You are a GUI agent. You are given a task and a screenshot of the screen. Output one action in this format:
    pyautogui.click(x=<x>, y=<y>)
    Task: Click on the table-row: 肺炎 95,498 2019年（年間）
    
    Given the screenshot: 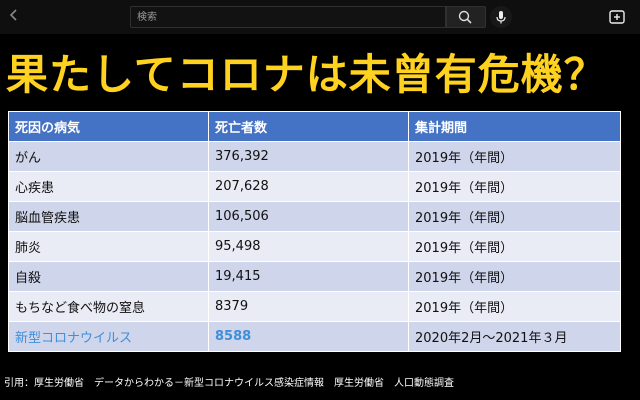 What is the action you would take?
    pyautogui.click(x=314, y=246)
    